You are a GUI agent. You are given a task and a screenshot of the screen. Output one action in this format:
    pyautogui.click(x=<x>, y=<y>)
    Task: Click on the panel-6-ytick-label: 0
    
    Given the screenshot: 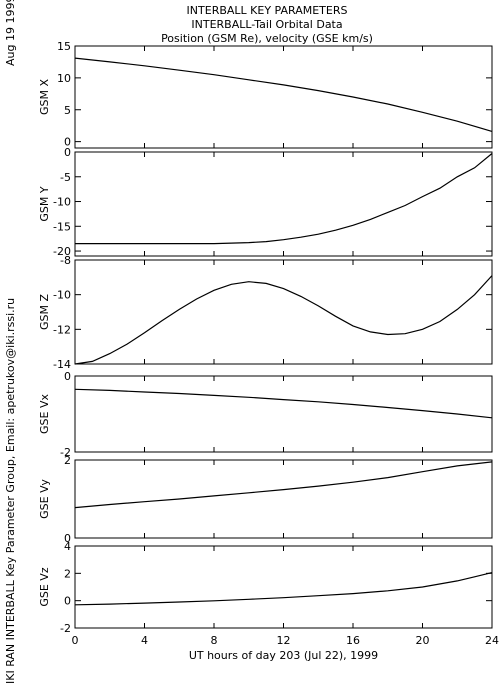 What is the action you would take?
    pyautogui.click(x=67, y=601)
    